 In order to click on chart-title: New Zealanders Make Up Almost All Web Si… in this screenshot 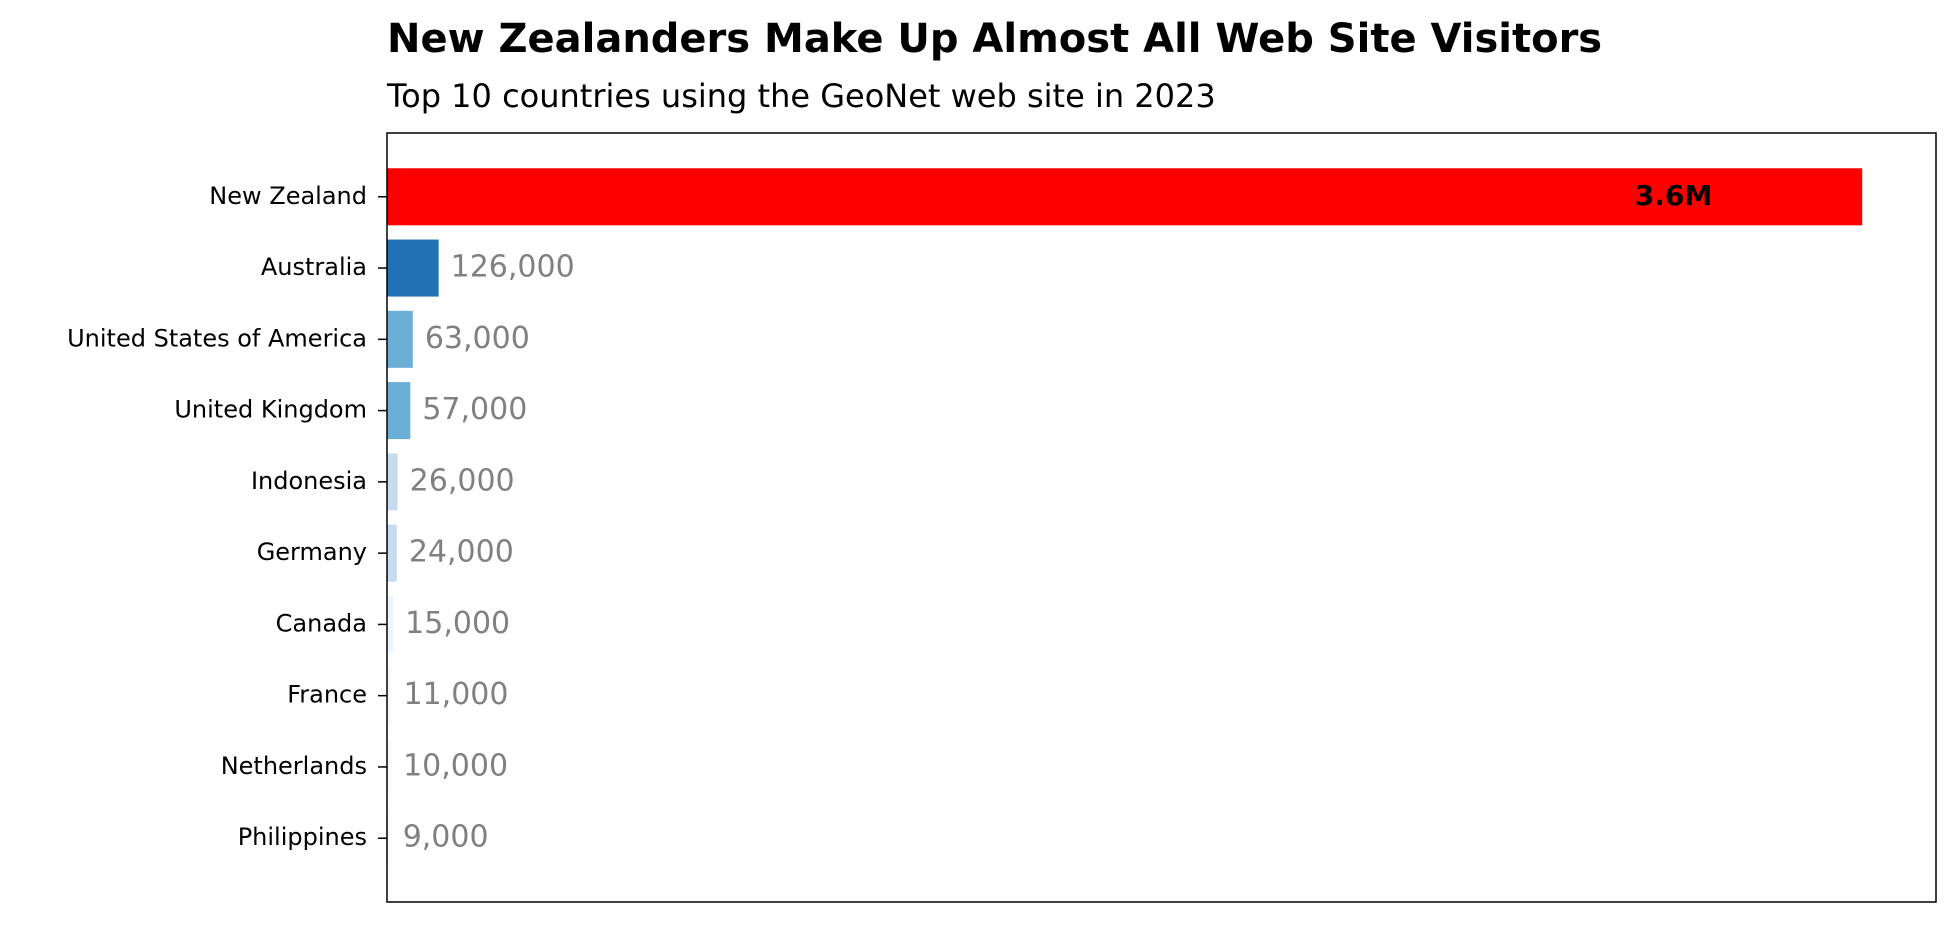, I will do `click(994, 39)`.